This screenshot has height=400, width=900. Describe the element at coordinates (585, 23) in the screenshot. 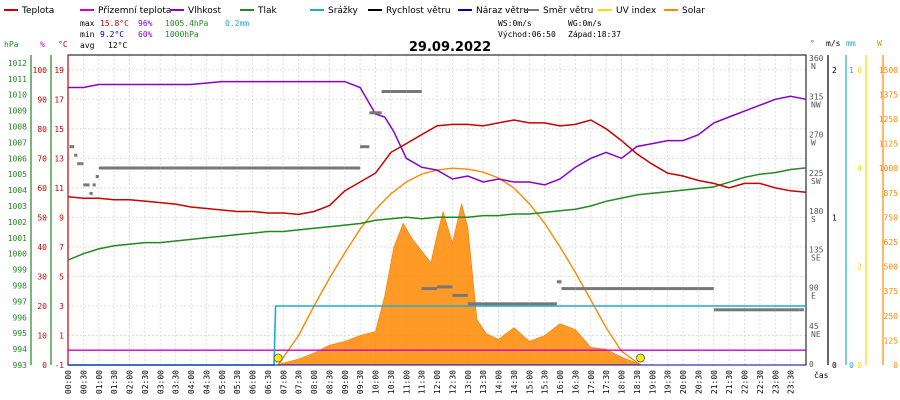

I see `stat-wg: WG:0m/s` at that location.